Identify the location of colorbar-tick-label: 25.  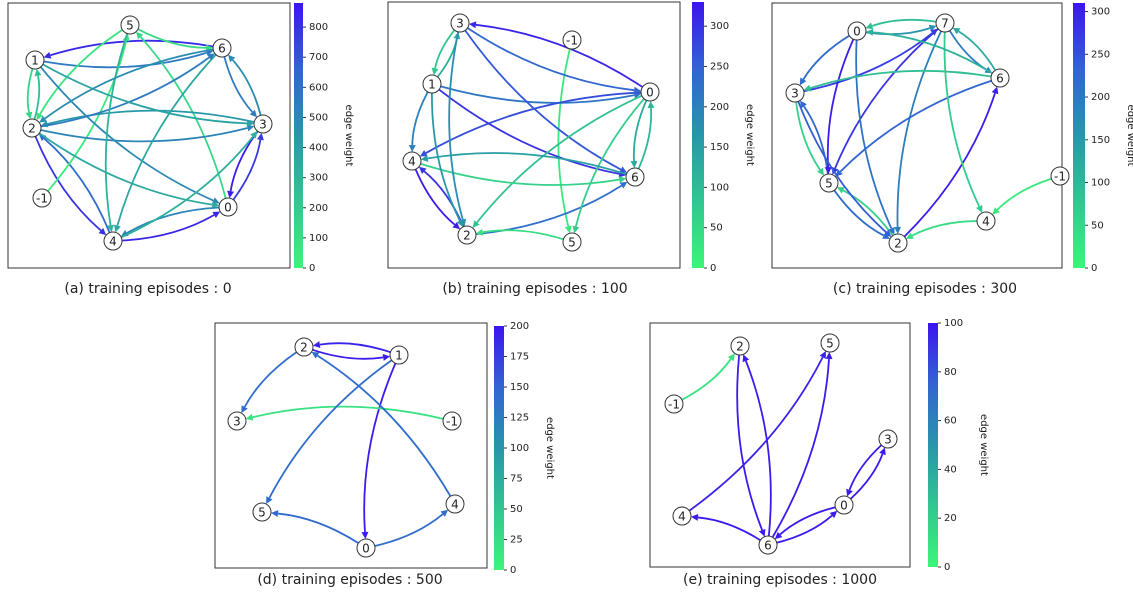
(516, 540).